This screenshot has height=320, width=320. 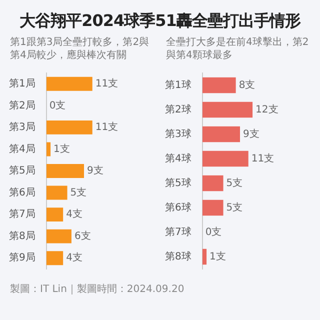 What do you see at coordinates (22, 105) in the screenshot?
I see `y-tick-label: 第2局` at bounding box center [22, 105].